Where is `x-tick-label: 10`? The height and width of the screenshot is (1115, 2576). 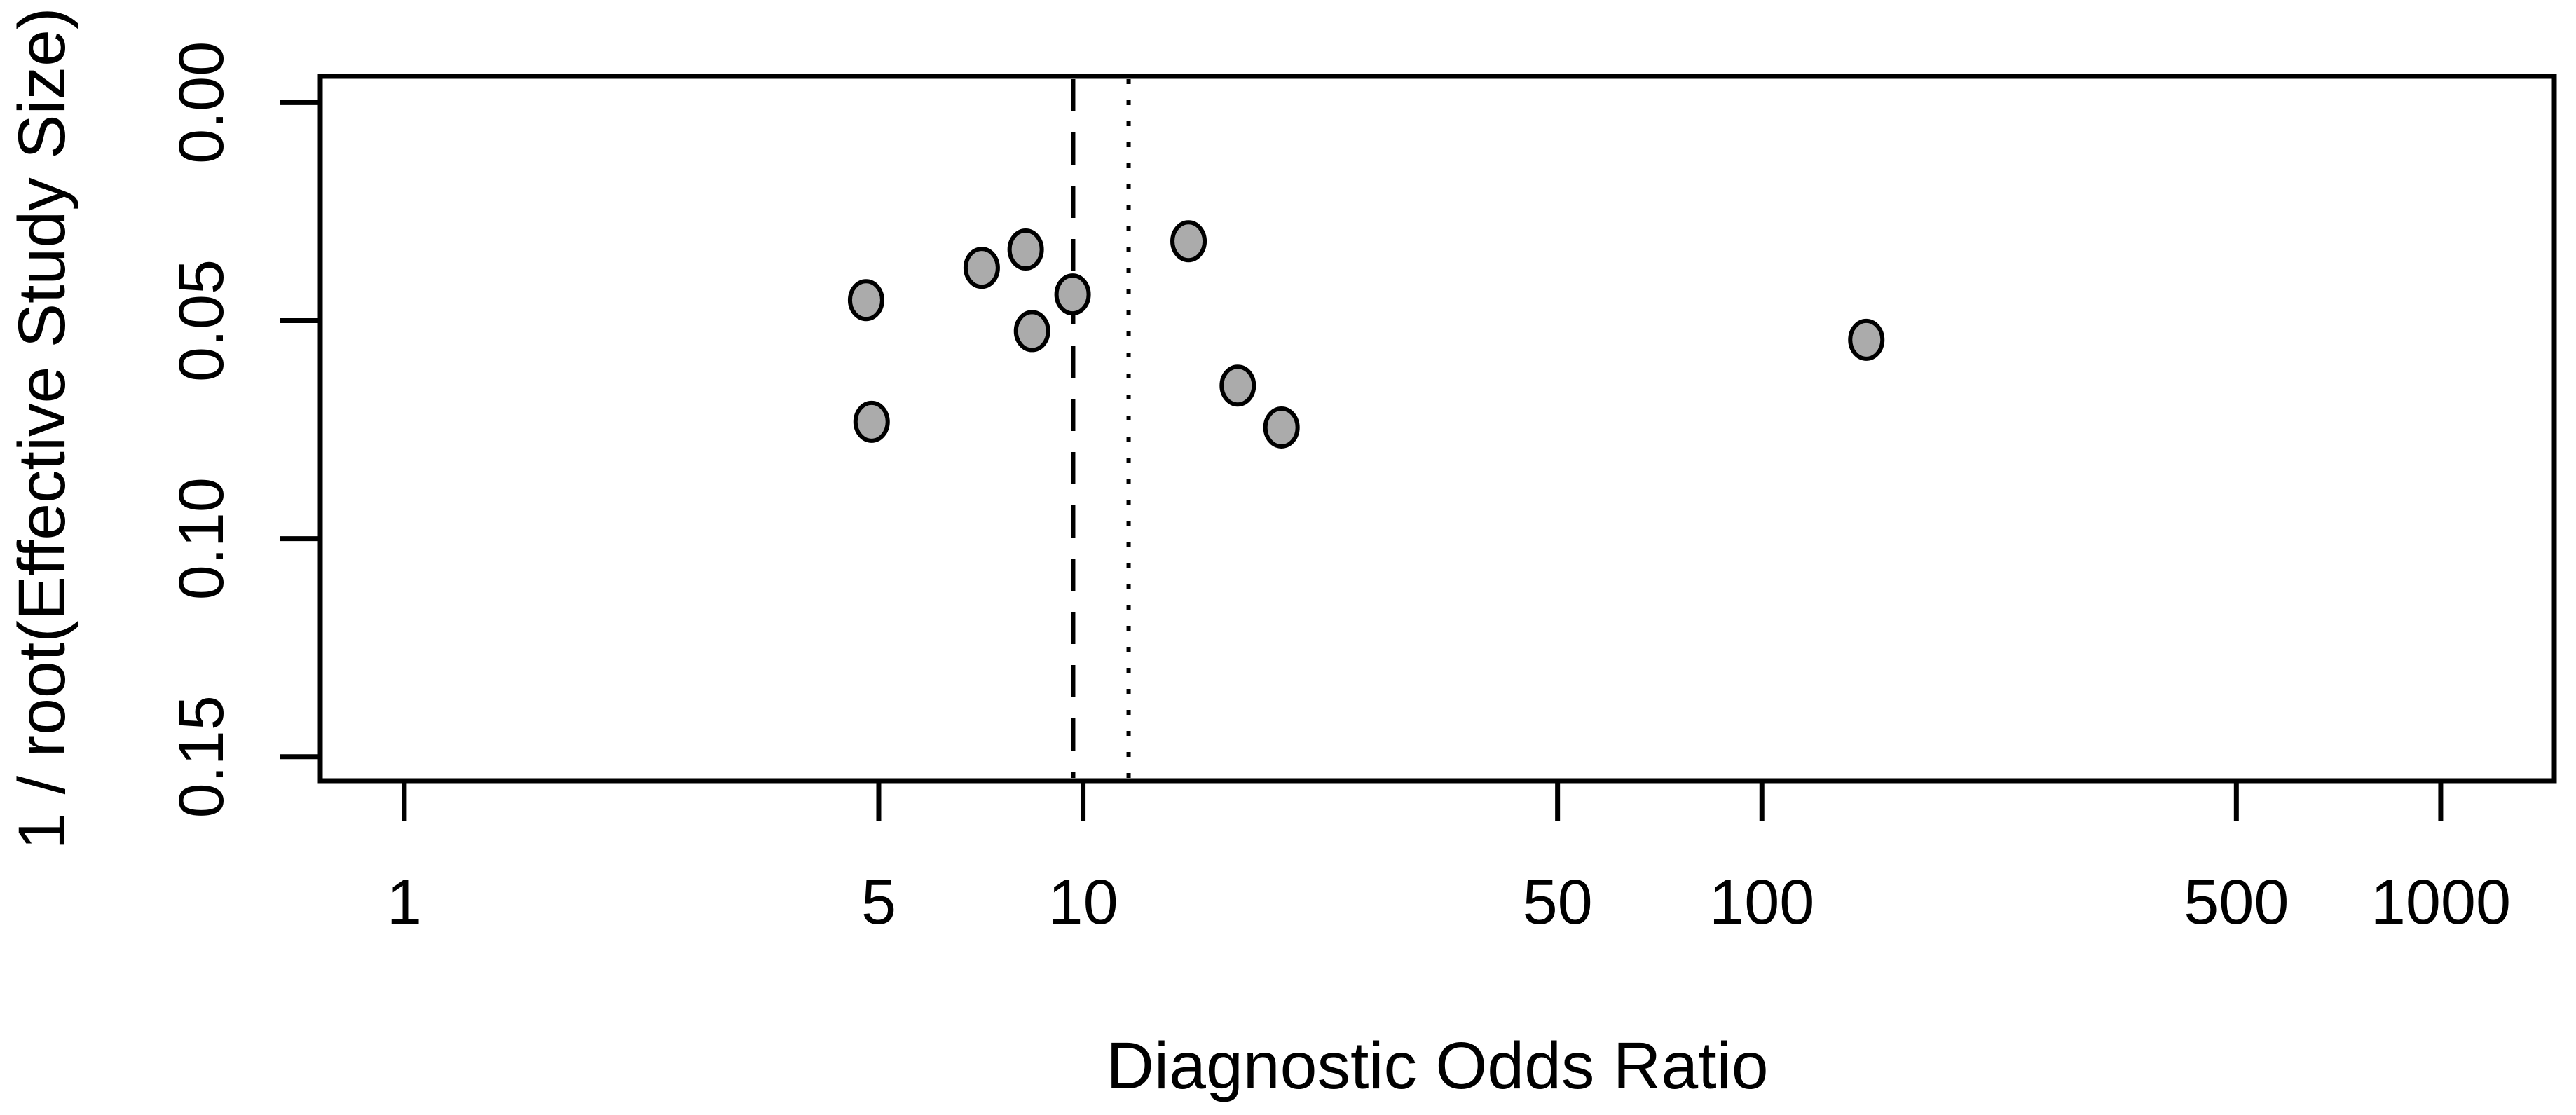
x-tick-label: 10 is located at coordinates (1083, 903).